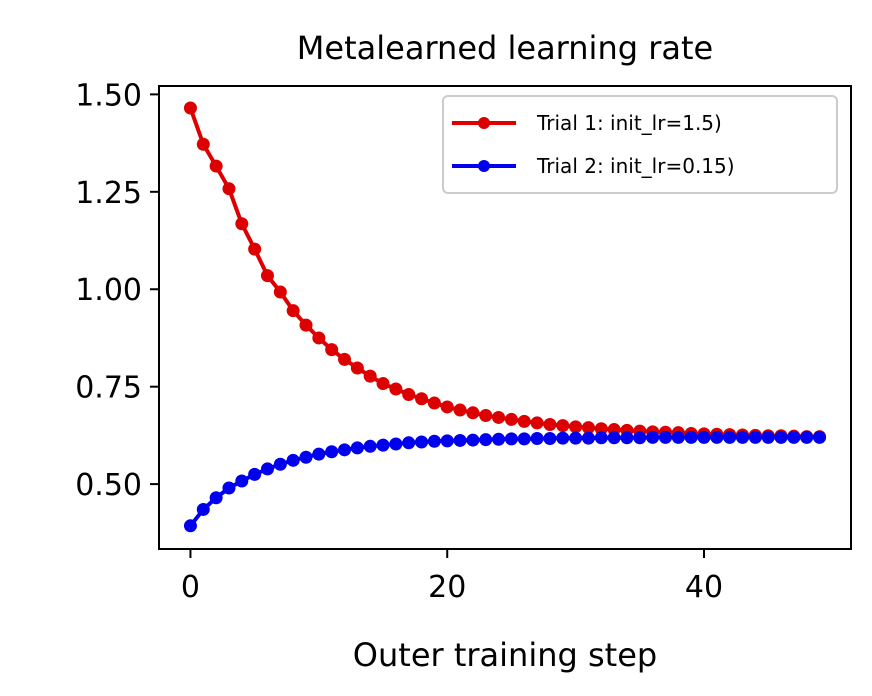 The height and width of the screenshot is (696, 872). What do you see at coordinates (108, 95) in the screenshot?
I see `y-tick-label: 1.50` at bounding box center [108, 95].